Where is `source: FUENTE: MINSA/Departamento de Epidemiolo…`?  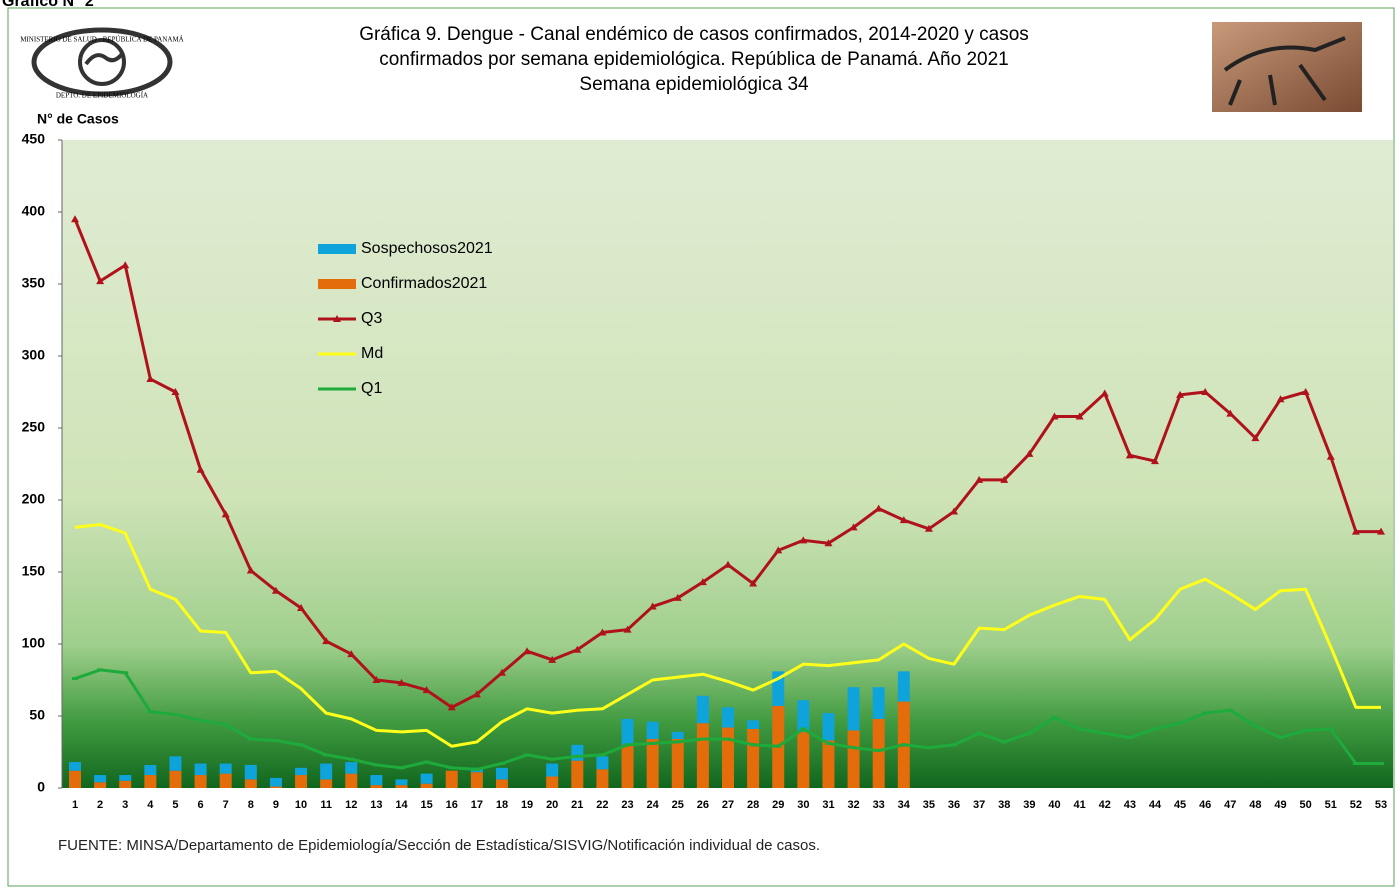 source: FUENTE: MINSA/Departamento de Epidemiolo… is located at coordinates (439, 845).